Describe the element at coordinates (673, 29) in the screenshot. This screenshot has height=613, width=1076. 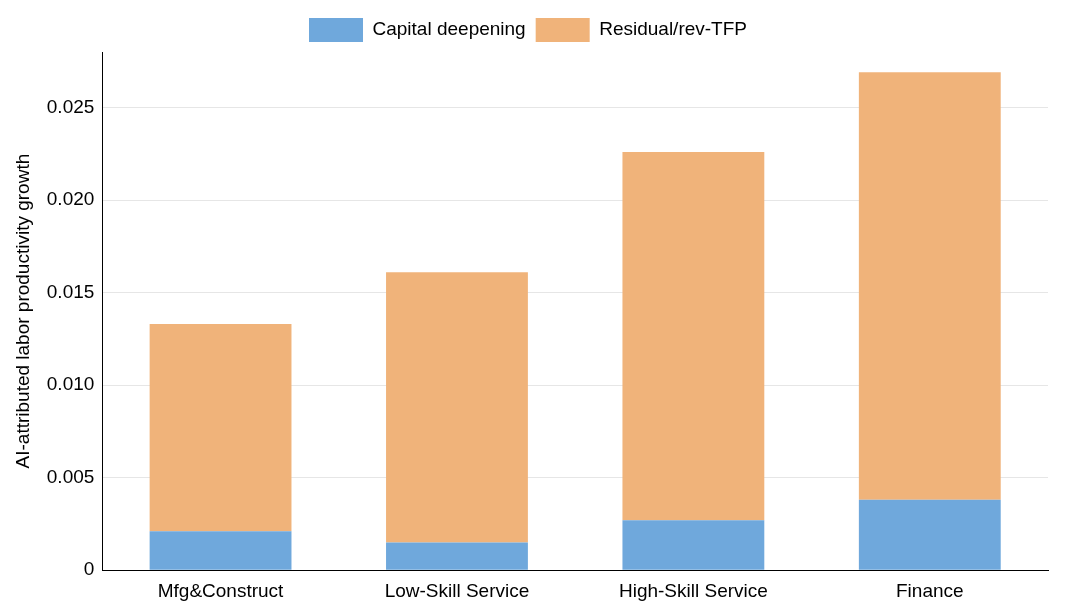
I see `legend-label: Residual/rev-TFP` at that location.